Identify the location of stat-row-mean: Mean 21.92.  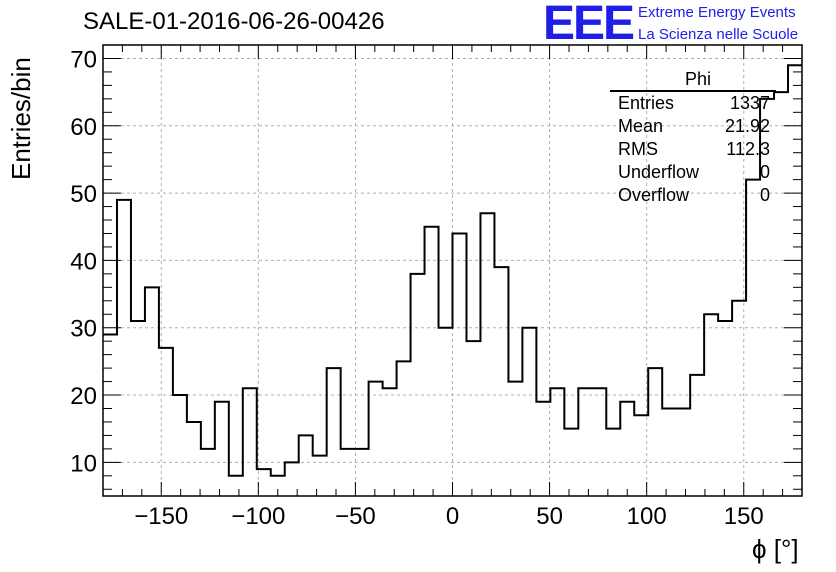
(693, 126).